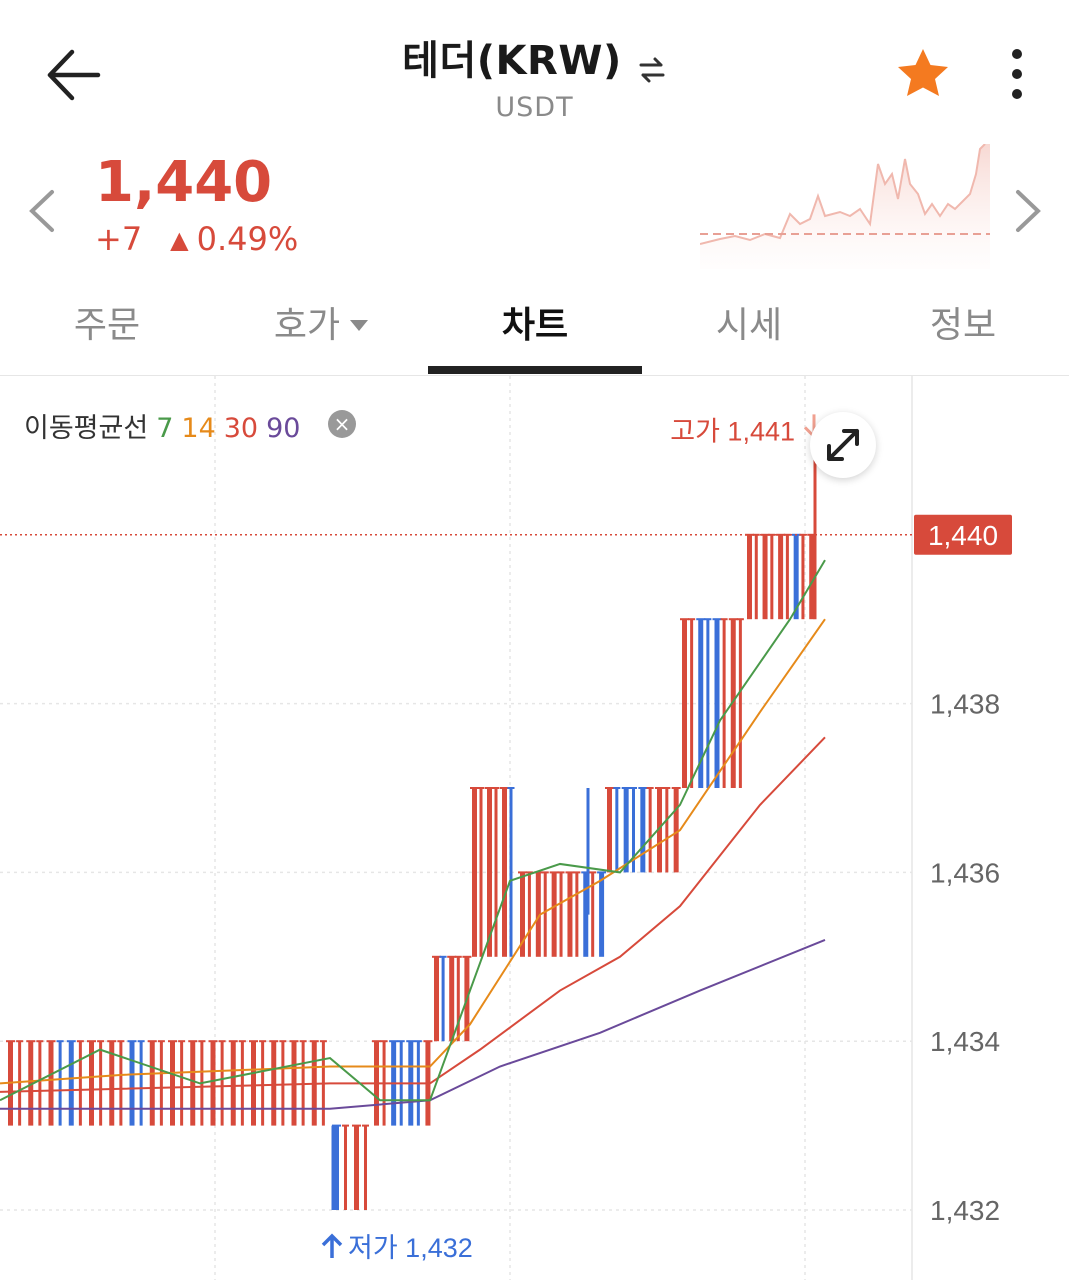  Describe the element at coordinates (962, 322) in the screenshot. I see `tab-info: 정보` at that location.